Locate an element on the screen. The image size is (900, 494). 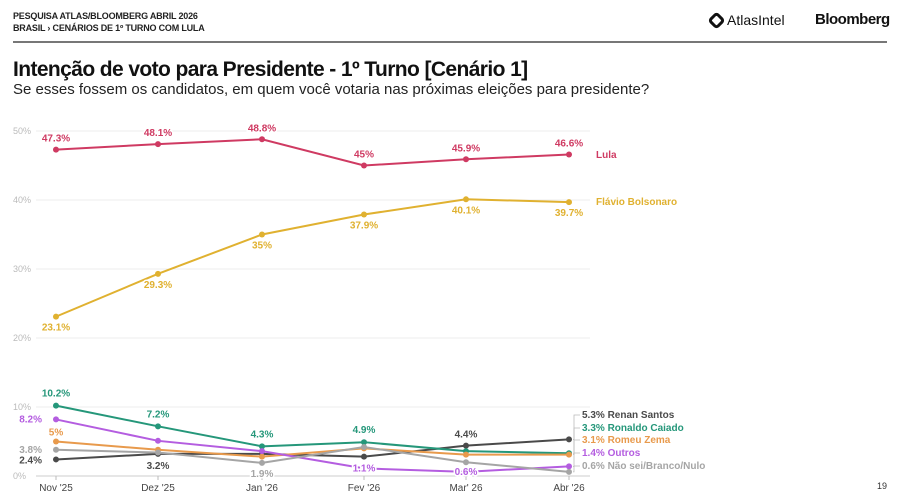
data-label: 37.9% is located at coordinates (364, 225).